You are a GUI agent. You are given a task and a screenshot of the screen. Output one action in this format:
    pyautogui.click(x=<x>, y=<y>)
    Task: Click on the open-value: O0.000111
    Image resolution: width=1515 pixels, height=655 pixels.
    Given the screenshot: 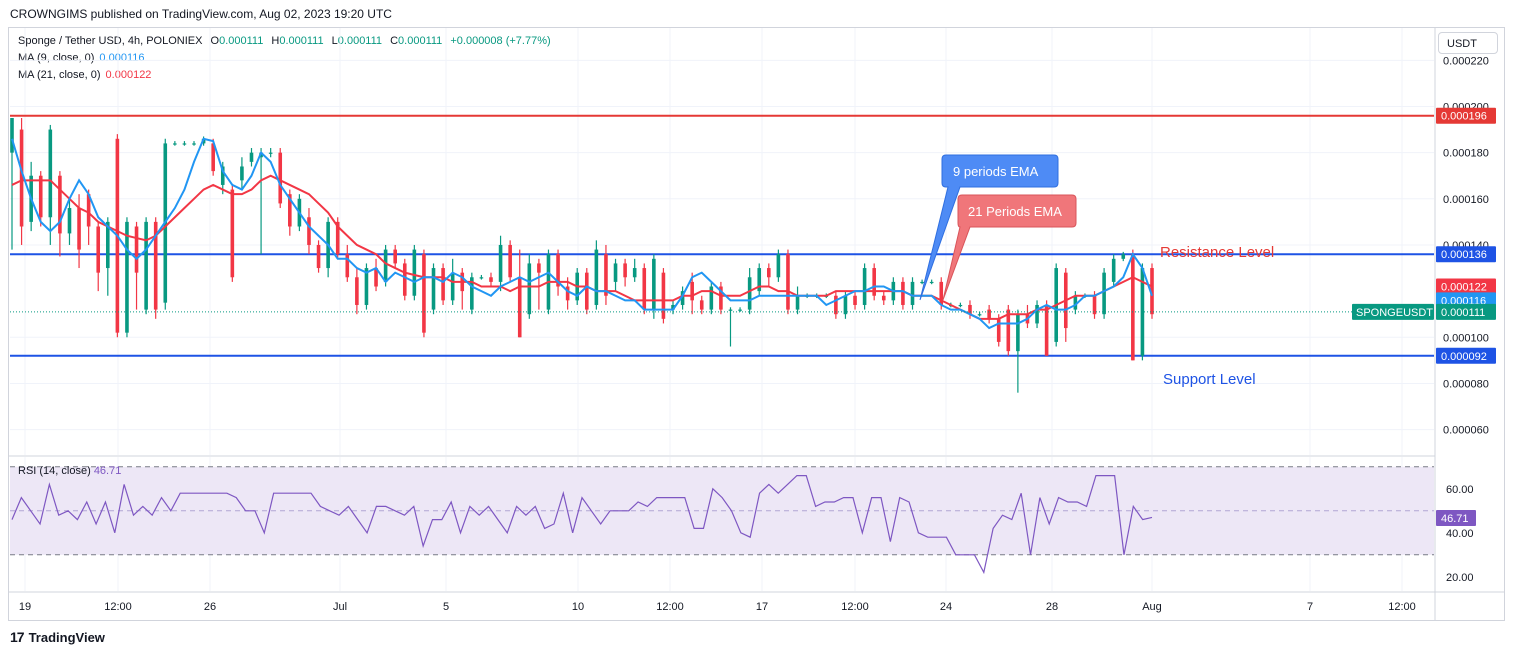 What is the action you would take?
    pyautogui.click(x=237, y=41)
    